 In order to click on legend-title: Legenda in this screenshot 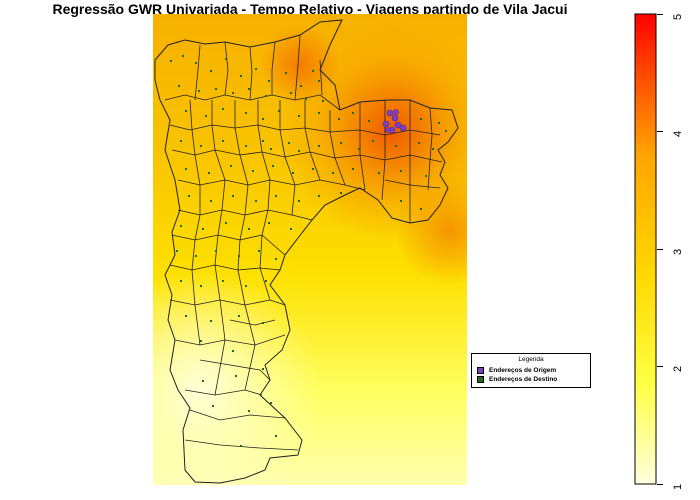, I will do `click(531, 359)`.